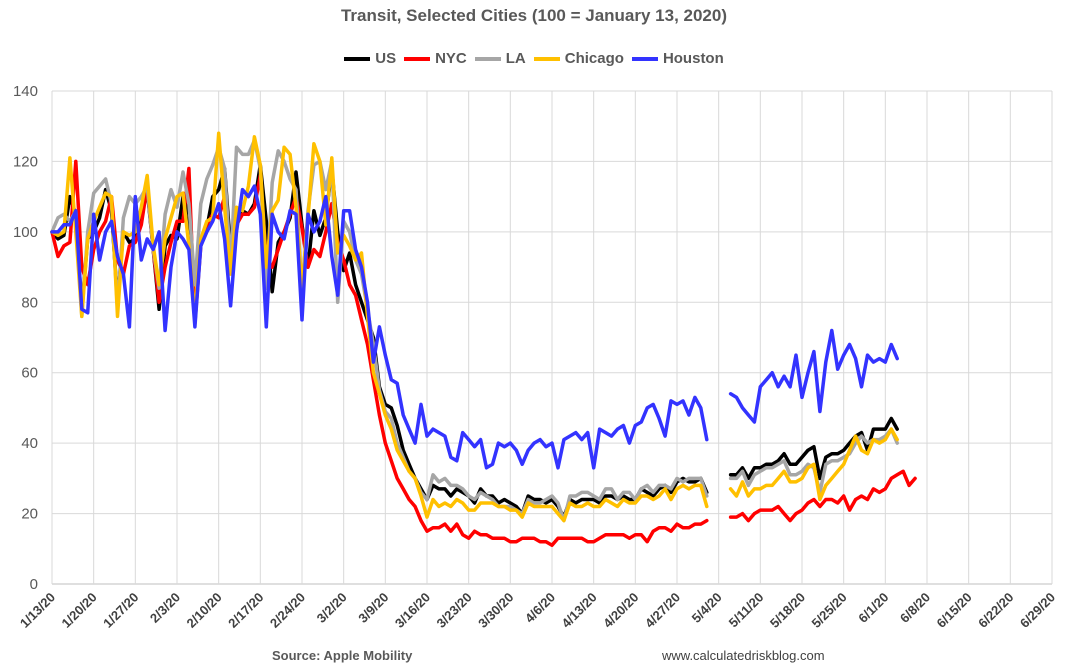  What do you see at coordinates (29, 514) in the screenshot?
I see `y-tick-label: 20` at bounding box center [29, 514].